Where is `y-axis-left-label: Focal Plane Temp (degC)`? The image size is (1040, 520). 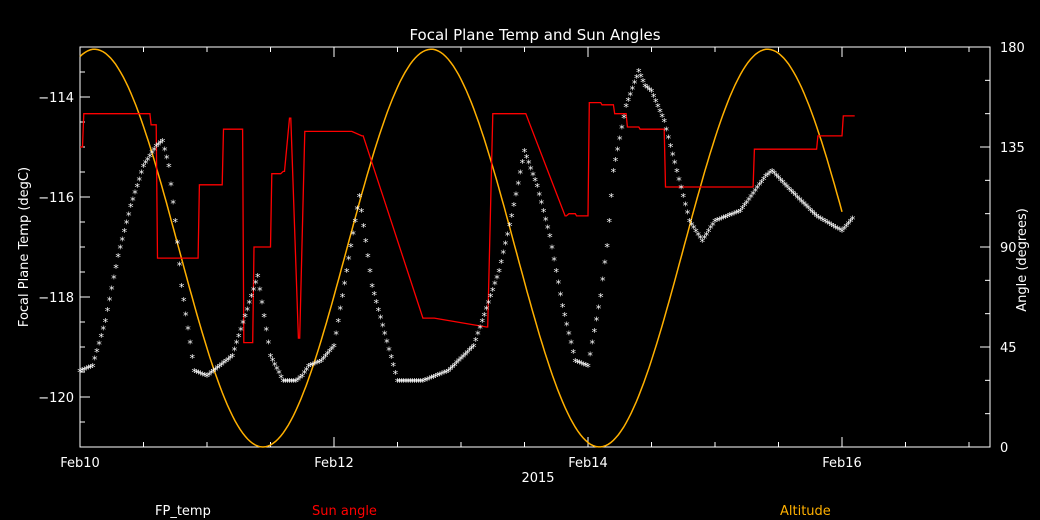
y-axis-left-label: Focal Plane Temp (degC) is located at coordinates (24, 247).